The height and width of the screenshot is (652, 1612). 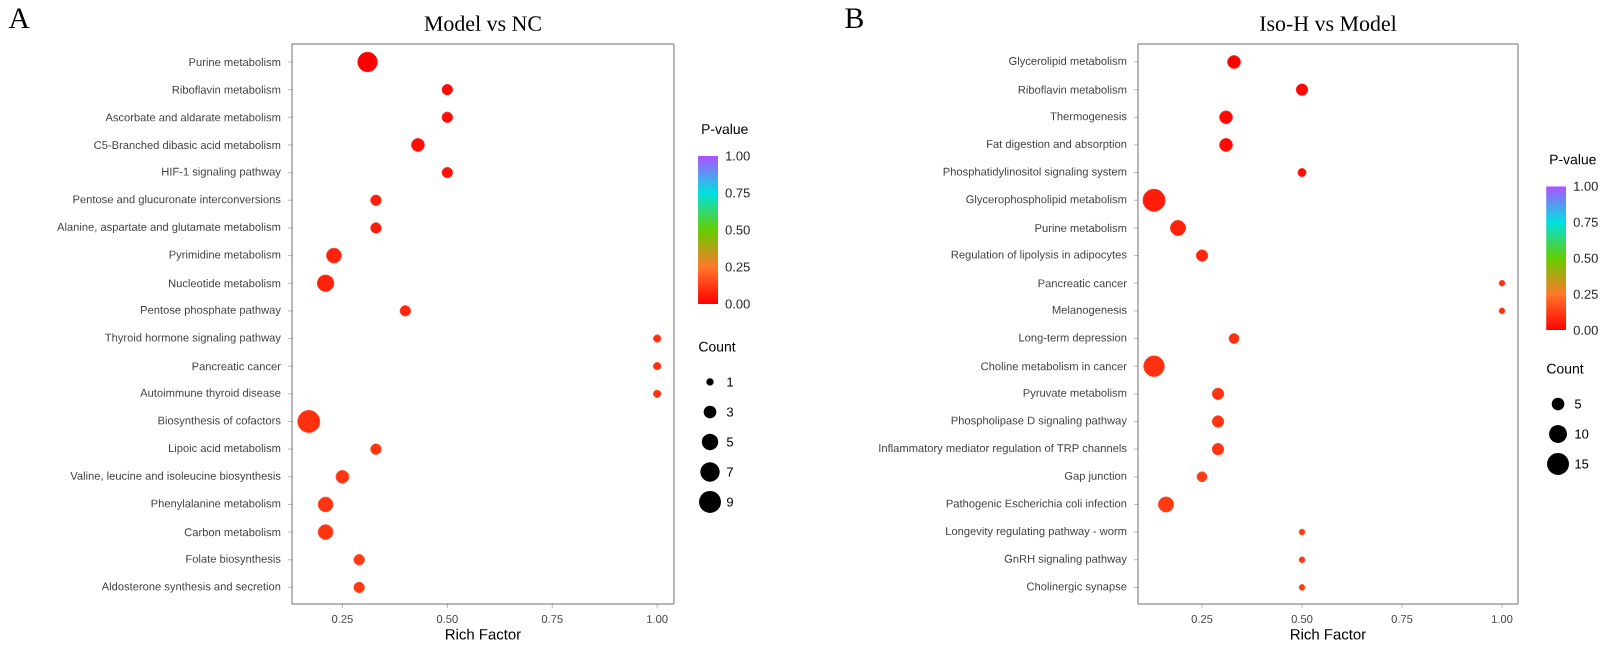 I want to click on text: B, so click(x=854, y=18).